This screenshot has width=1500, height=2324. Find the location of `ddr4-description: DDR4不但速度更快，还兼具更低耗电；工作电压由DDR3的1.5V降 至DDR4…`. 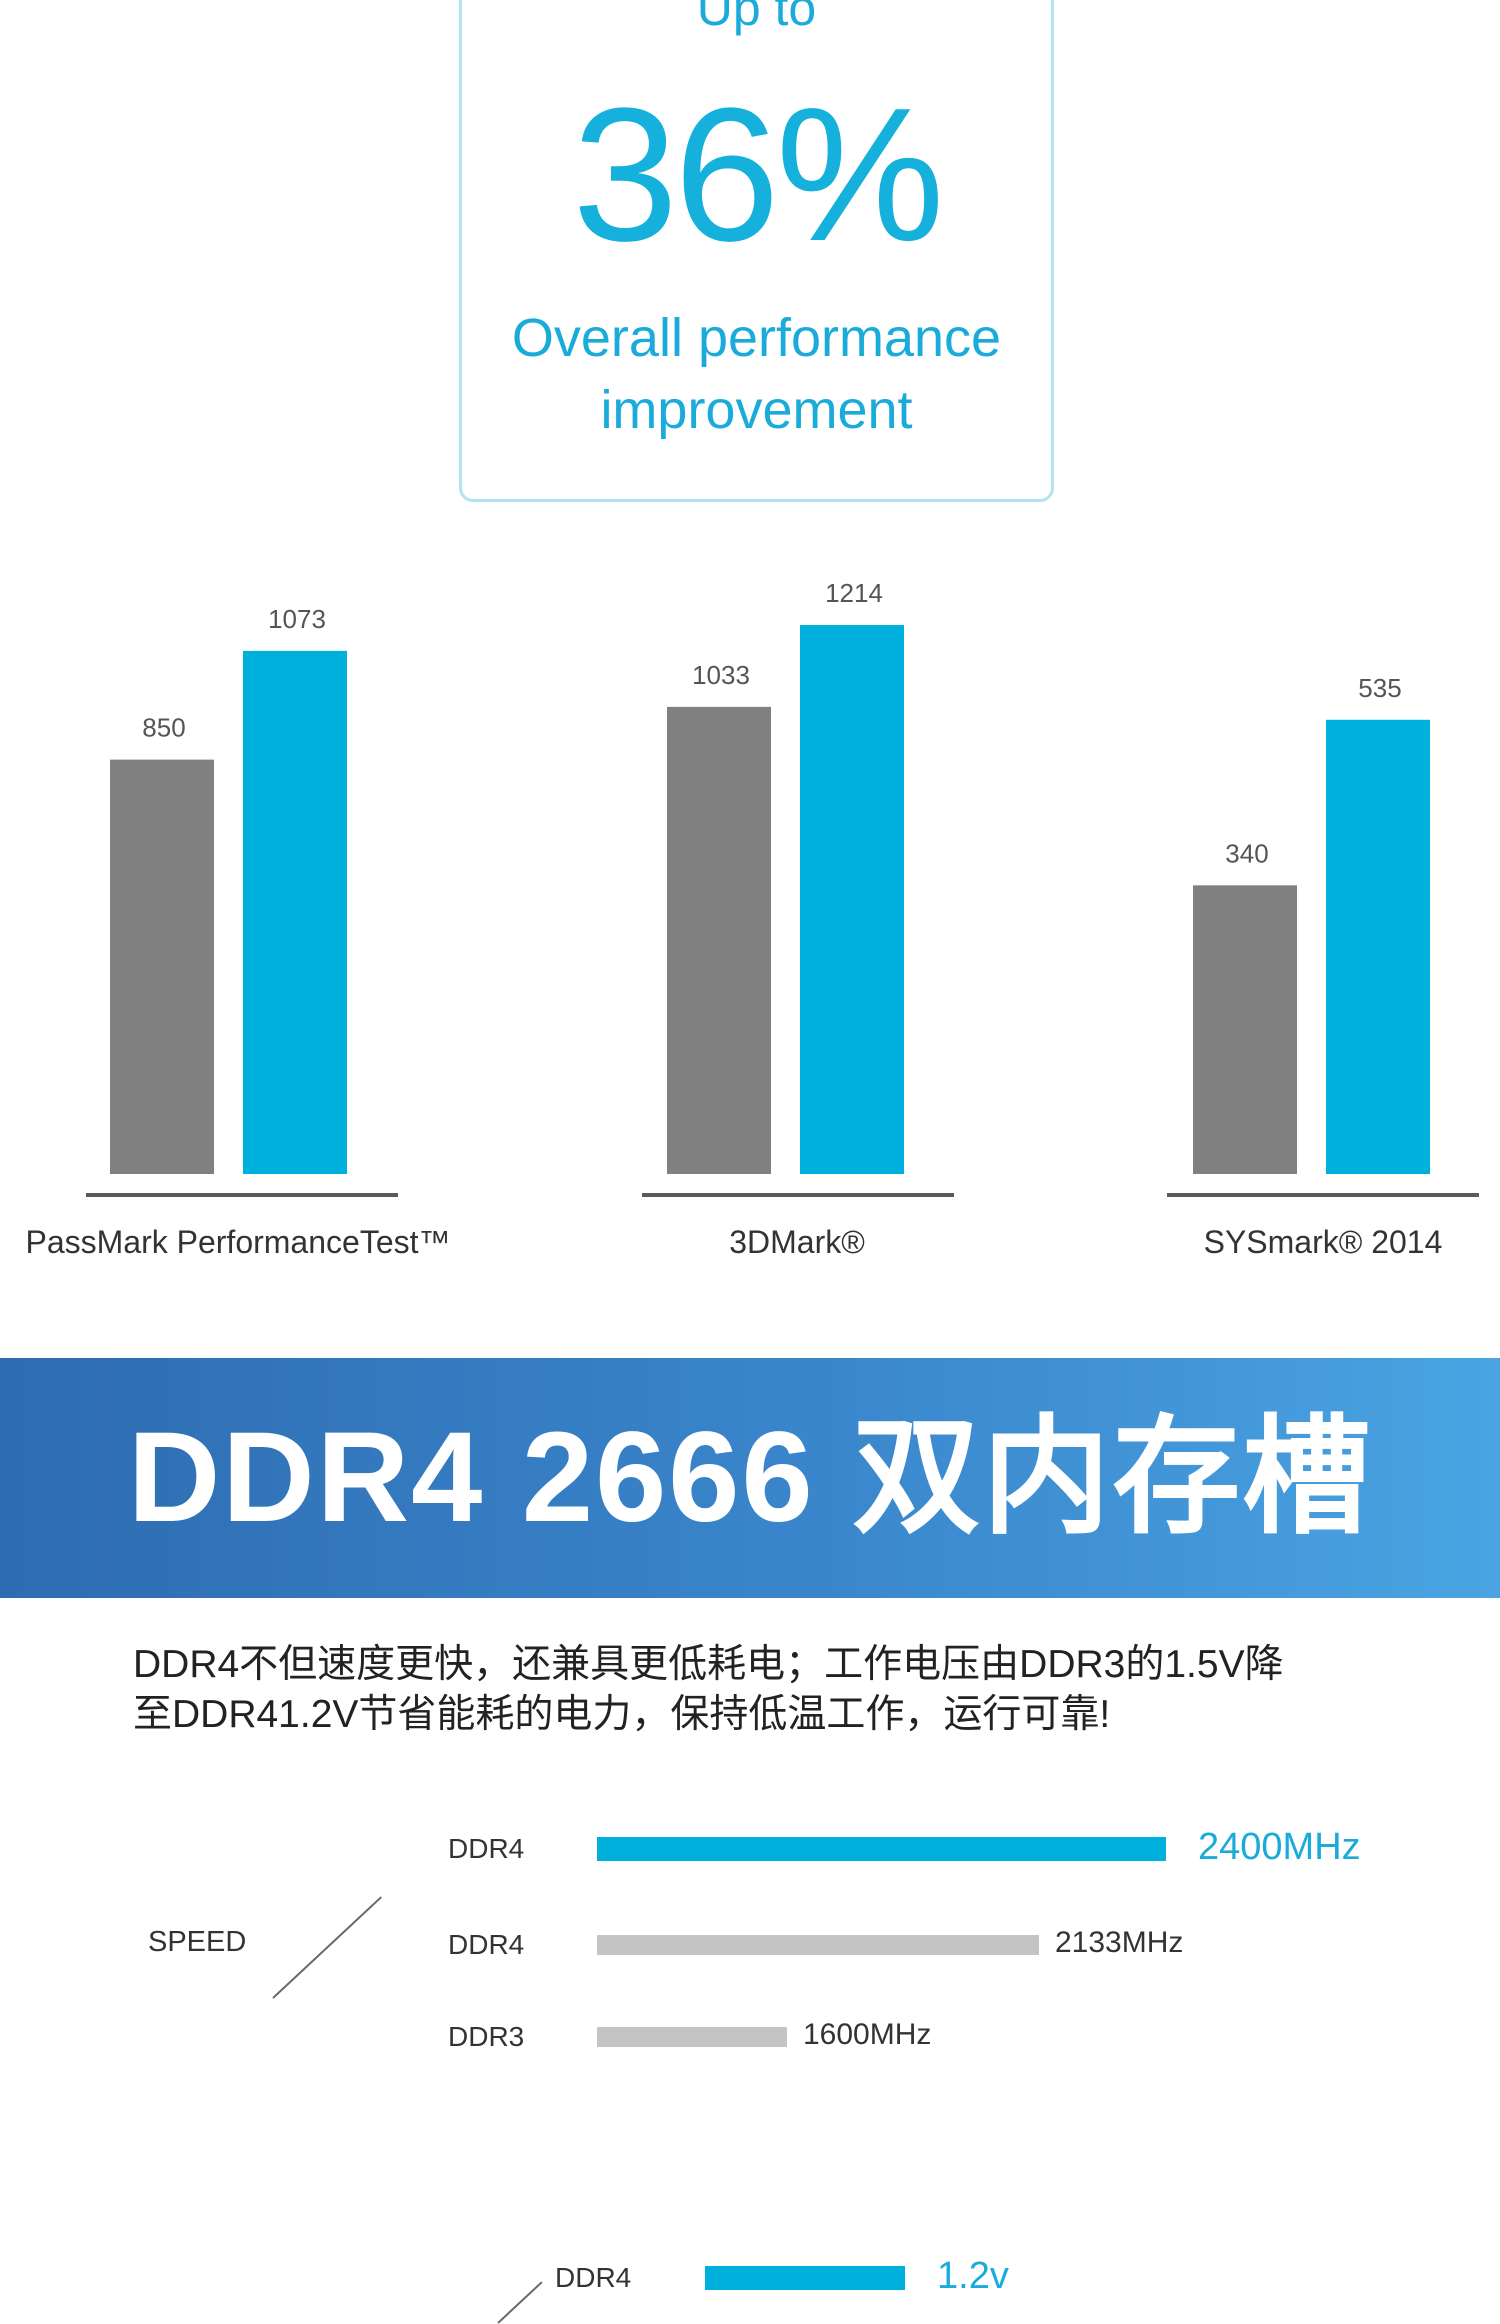

ddr4-description: DDR4不但速度更快，还兼具更低耗电；工作电压由DDR3的1.5V降 至DDR4… is located at coordinates (708, 1689).